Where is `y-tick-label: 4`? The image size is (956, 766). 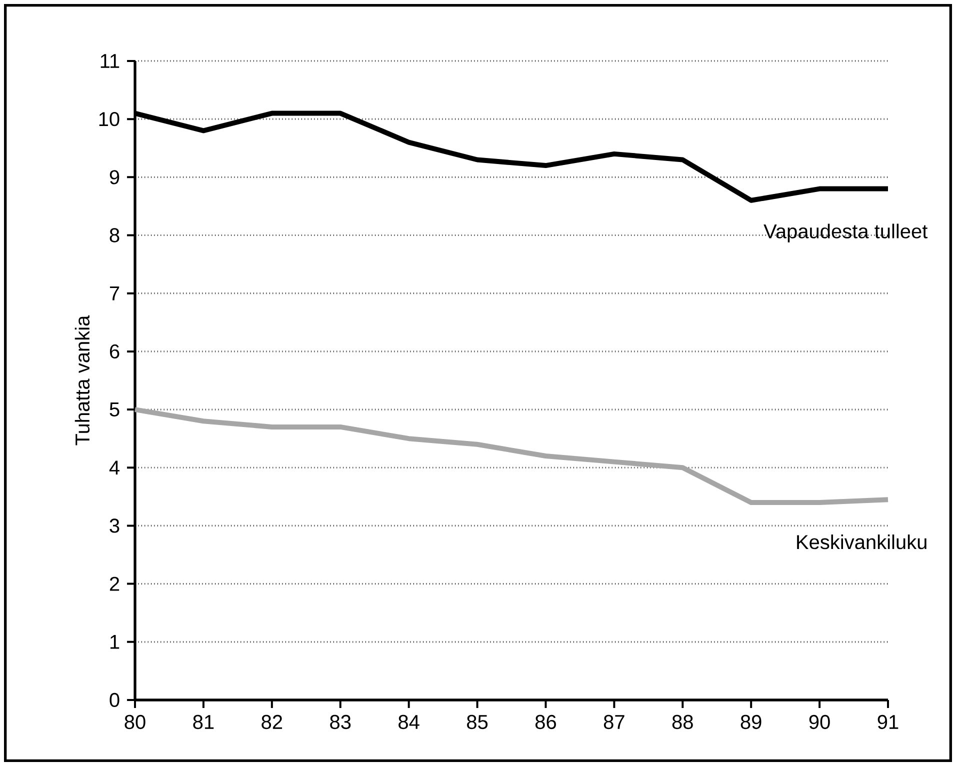
y-tick-label: 4 is located at coordinates (114, 467).